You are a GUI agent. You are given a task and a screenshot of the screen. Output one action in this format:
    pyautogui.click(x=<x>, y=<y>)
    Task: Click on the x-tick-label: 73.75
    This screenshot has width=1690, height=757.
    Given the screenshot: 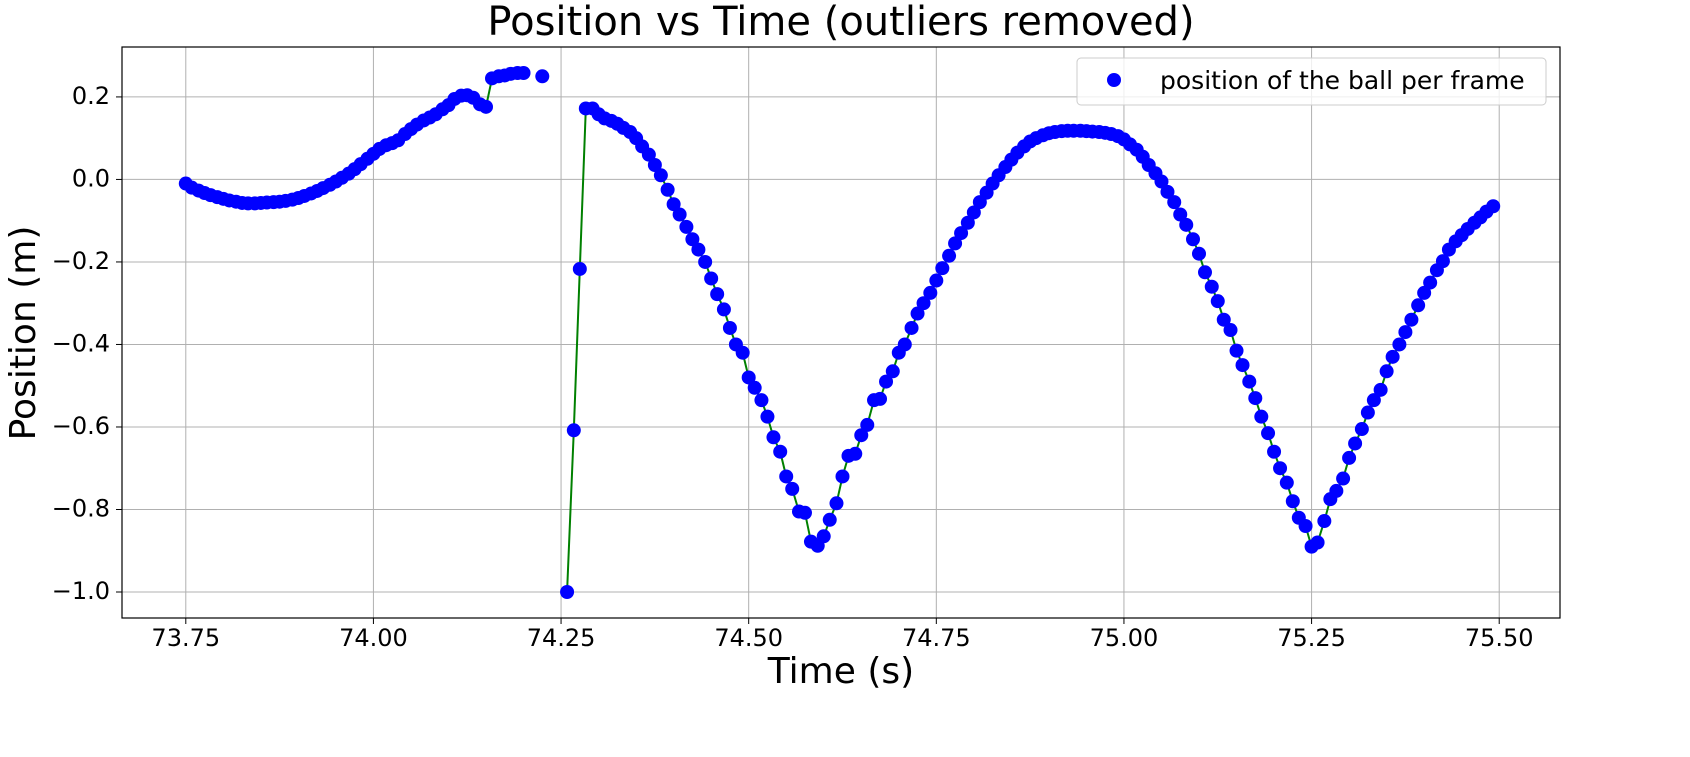 What is the action you would take?
    pyautogui.click(x=185, y=638)
    